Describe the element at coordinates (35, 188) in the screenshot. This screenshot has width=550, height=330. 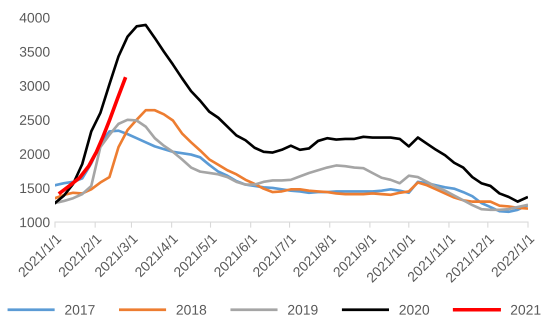
I see `y-tick-label: 1500` at that location.